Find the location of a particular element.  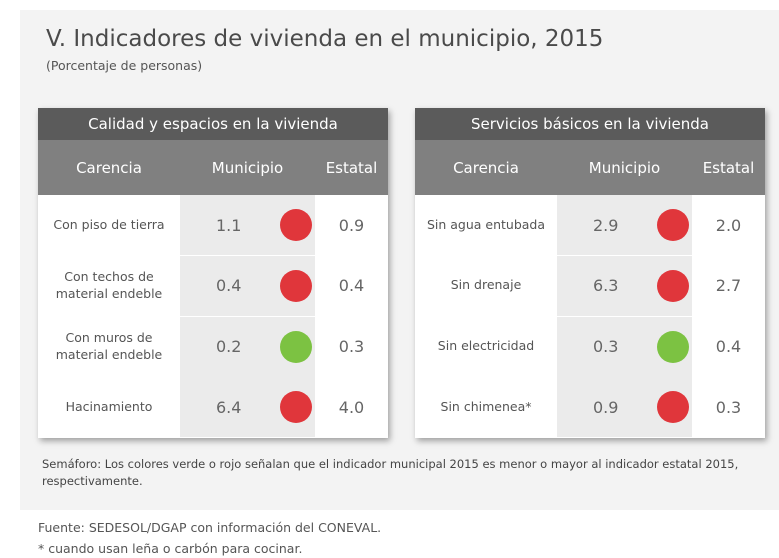

municipio-cell: 1.1 is located at coordinates (247, 225).